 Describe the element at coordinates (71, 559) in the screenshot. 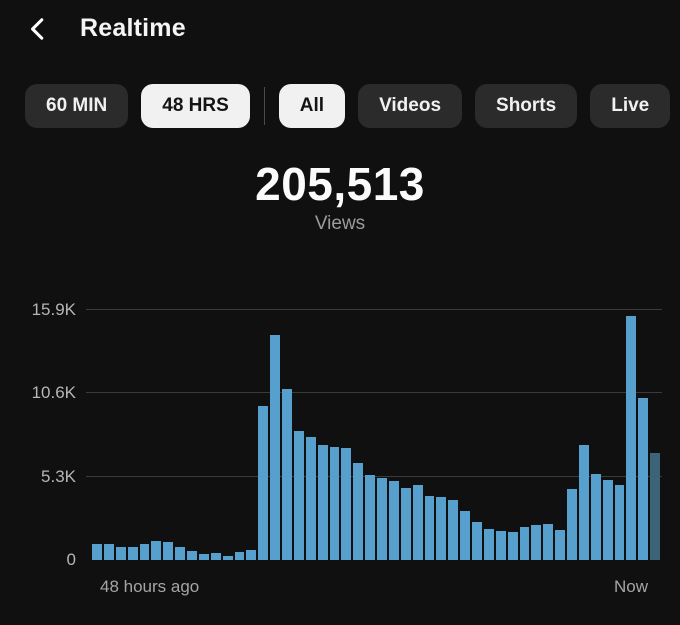

I see `y-tick-0: 0` at that location.